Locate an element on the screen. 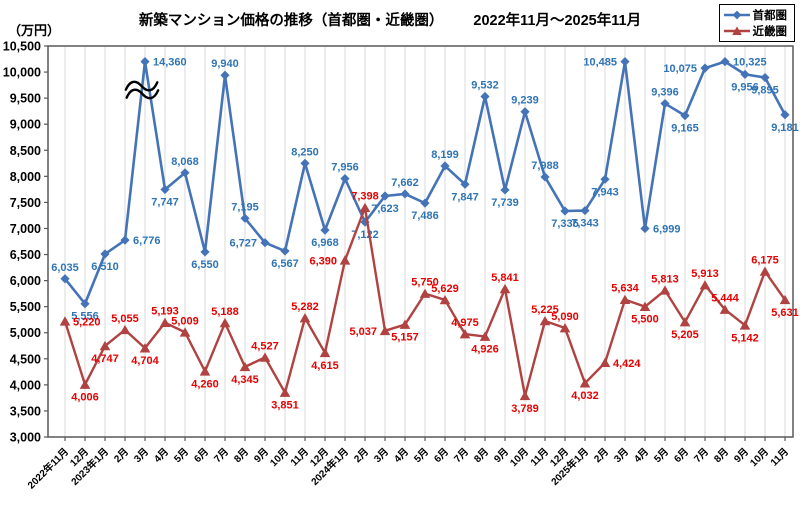 The image size is (800, 510). data-label: 9,239 is located at coordinates (525, 101).